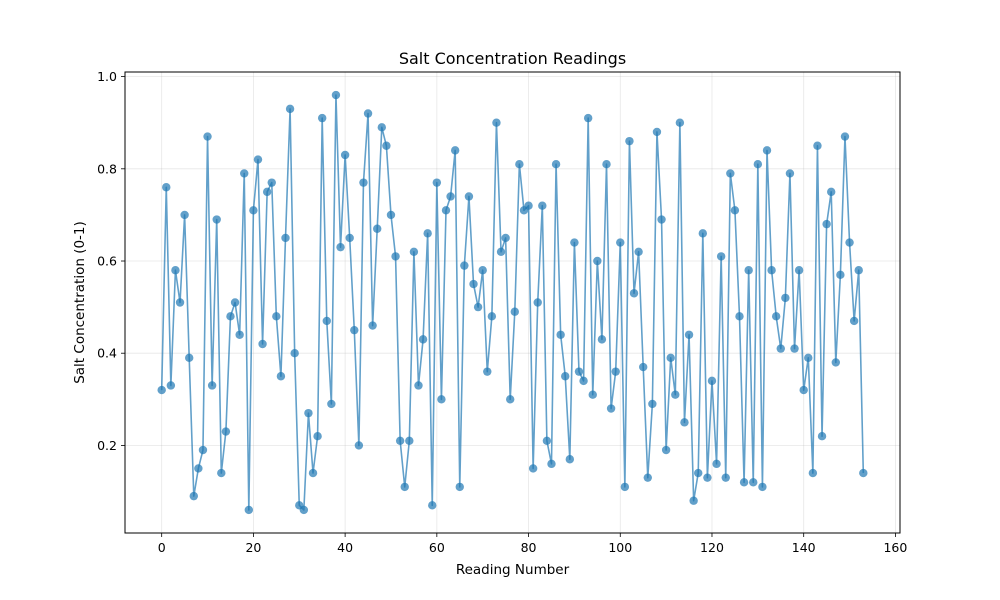 The height and width of the screenshot is (600, 1000). Describe the element at coordinates (804, 547) in the screenshot. I see `x-tick-label: 140` at that location.